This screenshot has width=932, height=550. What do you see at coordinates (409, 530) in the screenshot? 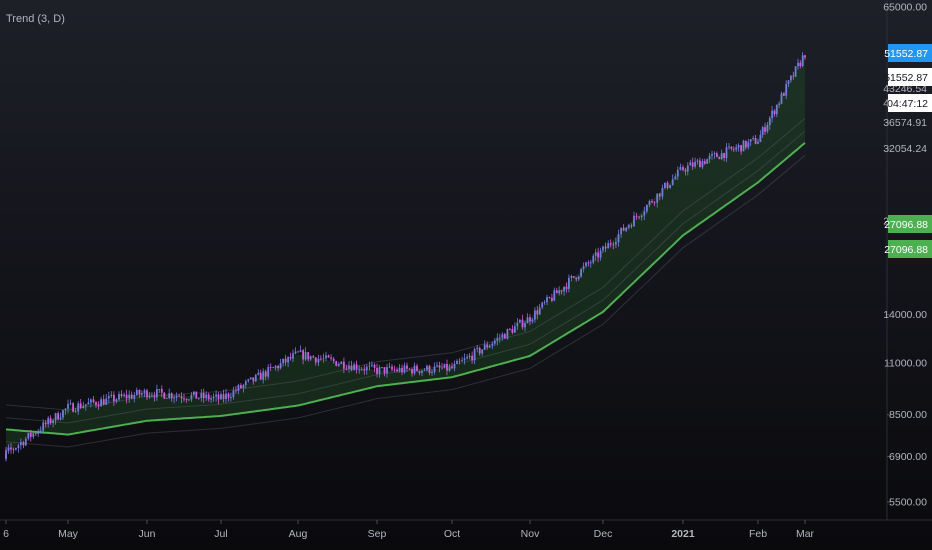
I see `time-axis: 6 May Jun Jul Aug Sep Oct Nov Dec 2021 Feb Mar` at bounding box center [409, 530].